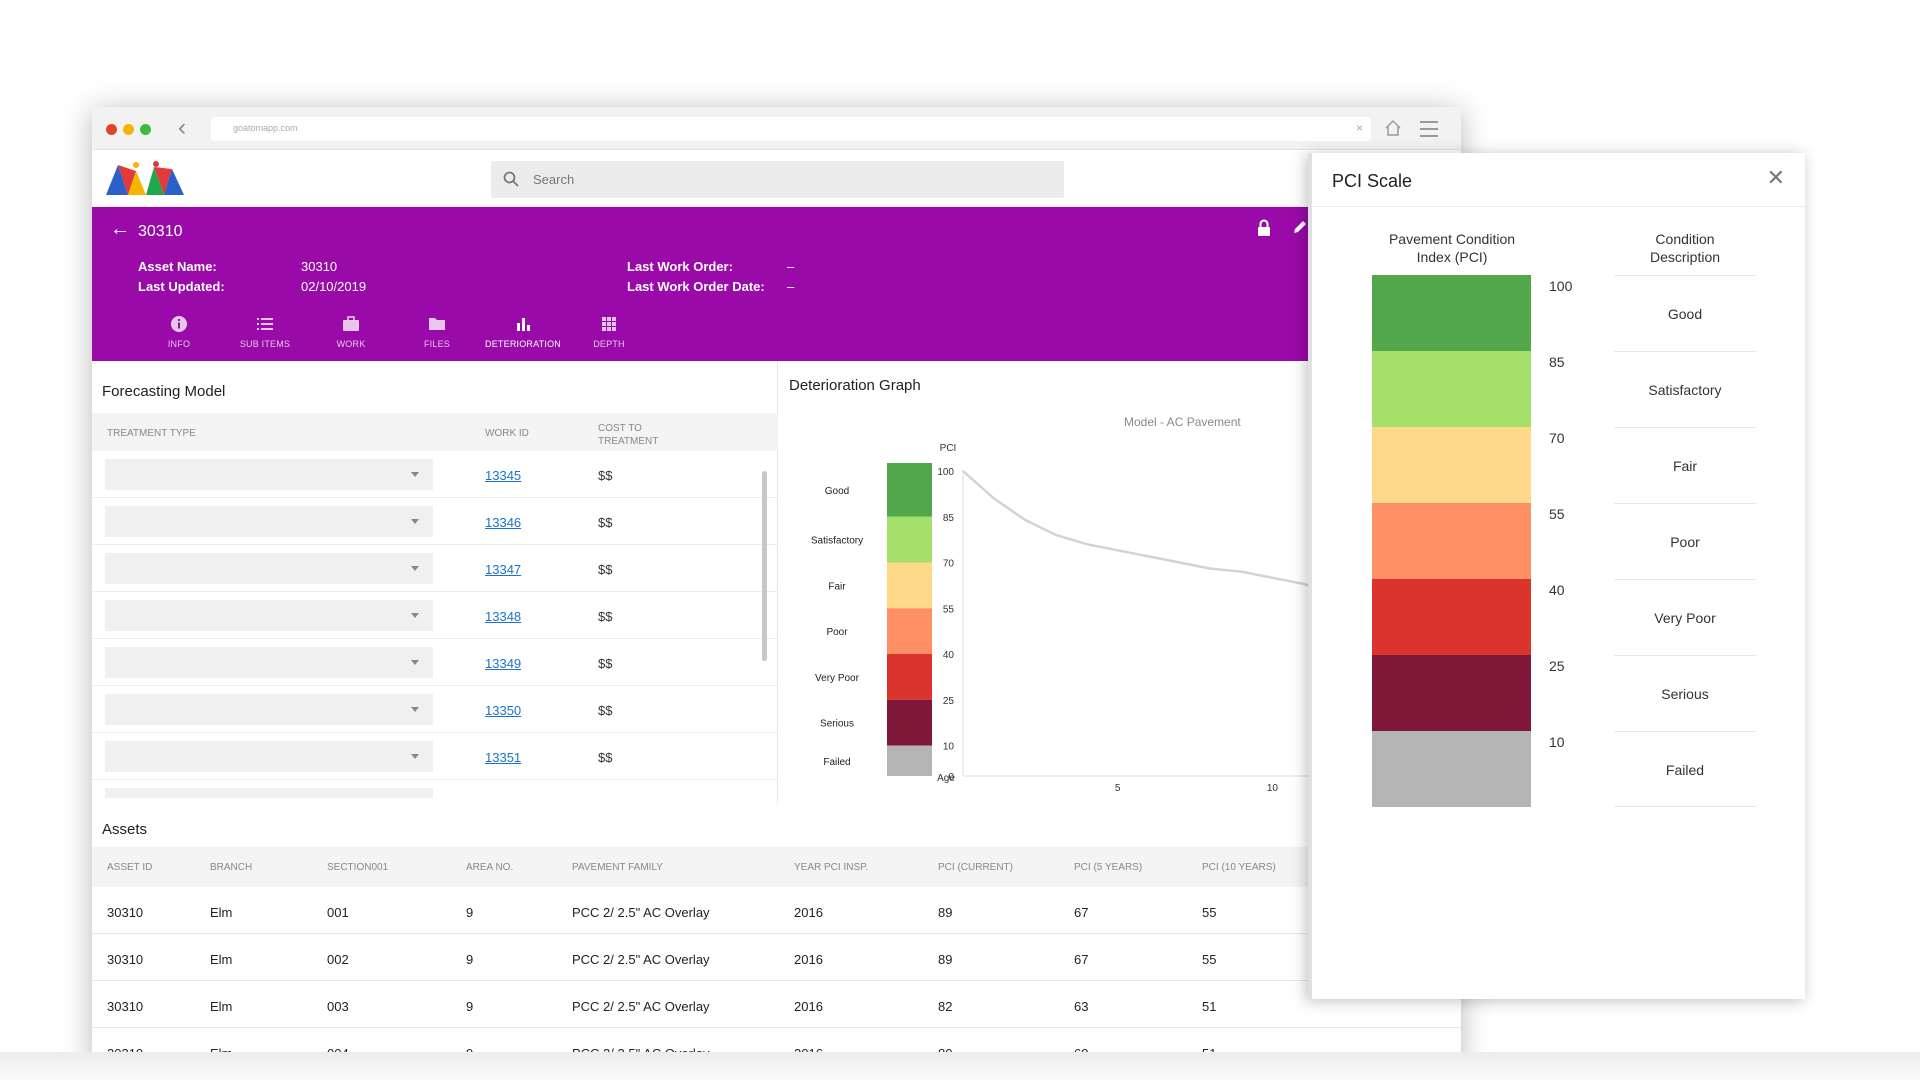 This screenshot has height=1080, width=1920. Describe the element at coordinates (1182, 422) in the screenshot. I see `model-label: Model - AC Pavement` at that location.